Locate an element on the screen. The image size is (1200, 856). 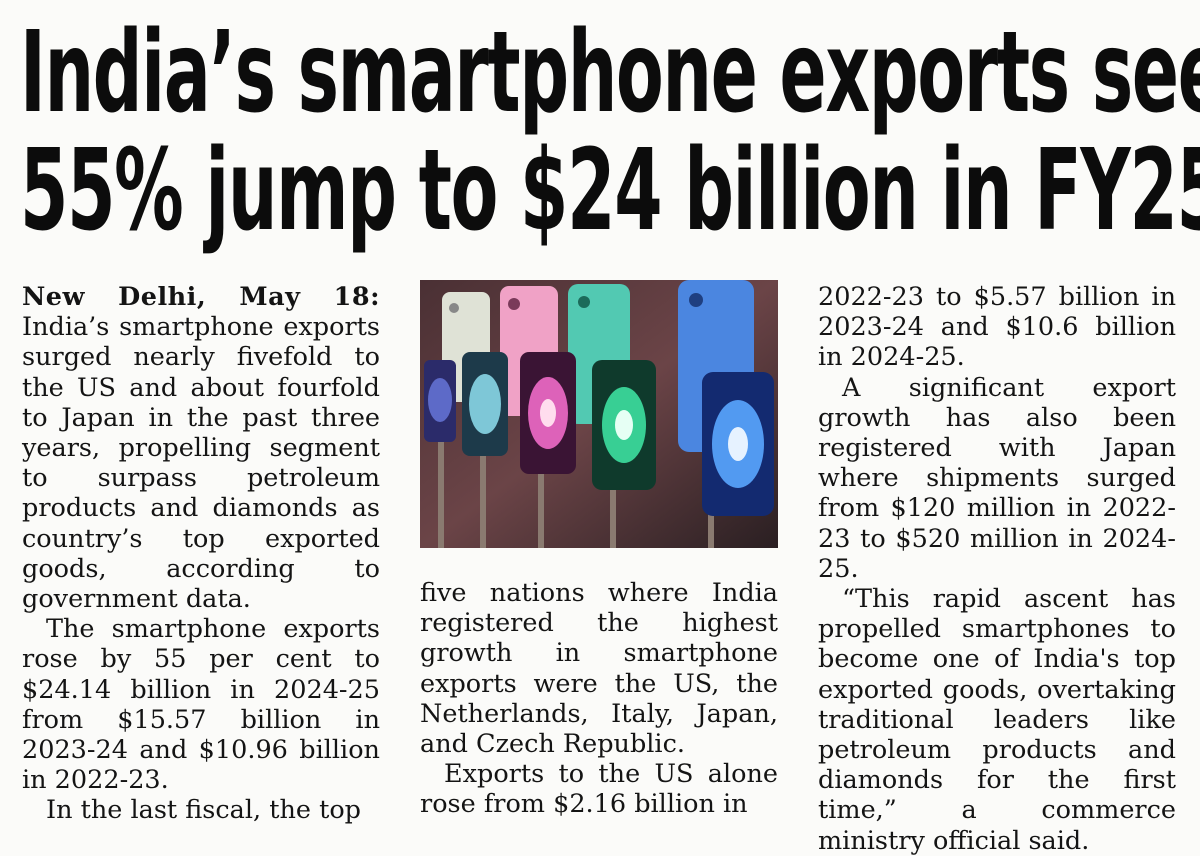
dateline: New Delhi, May 18: is located at coordinates (201, 297).